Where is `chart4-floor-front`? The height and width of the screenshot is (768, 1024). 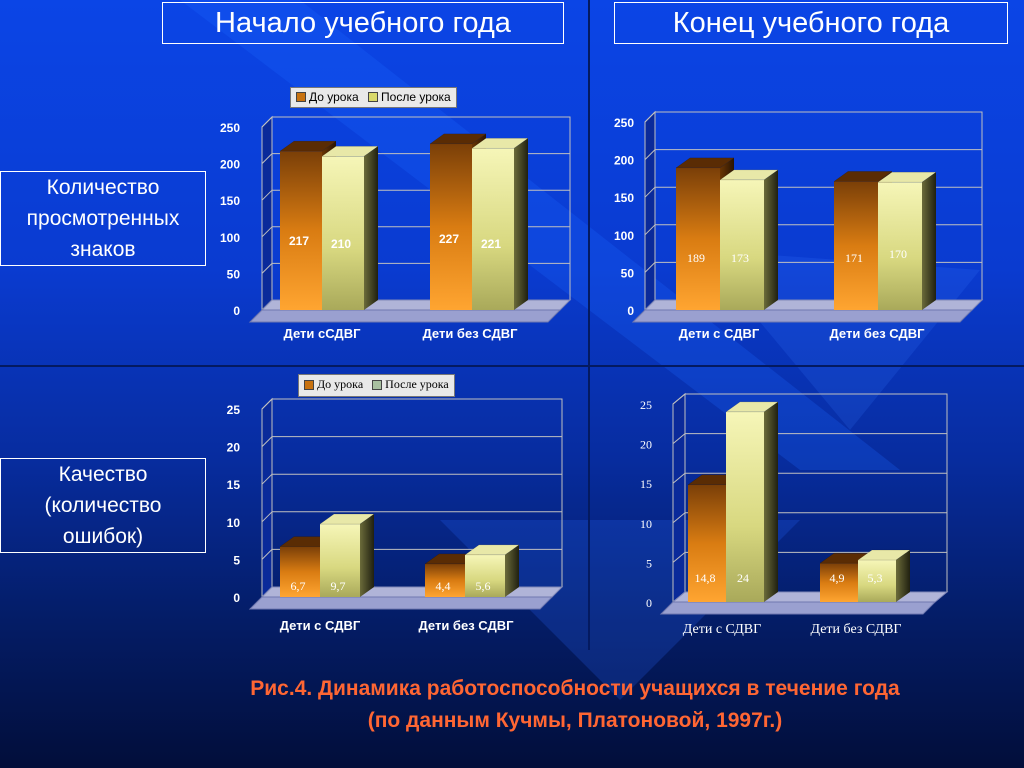
chart4-floor-front is located at coordinates (798, 608).